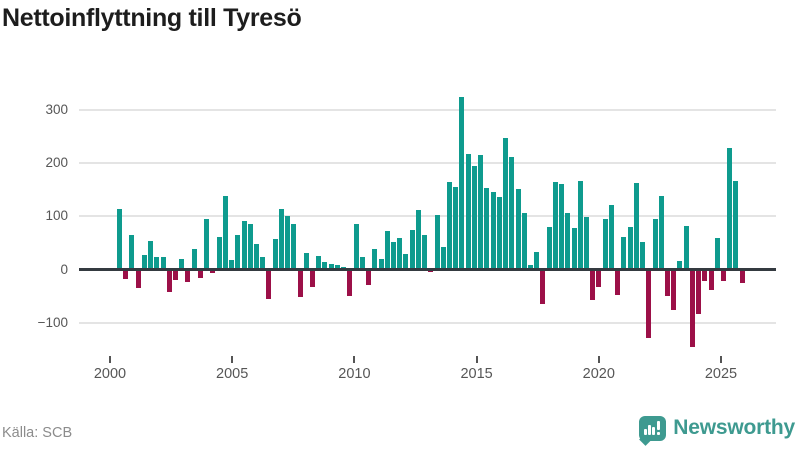 The width and height of the screenshot is (800, 450). What do you see at coordinates (56, 216) in the screenshot?
I see `y-axis-tick-label: 100` at bounding box center [56, 216].